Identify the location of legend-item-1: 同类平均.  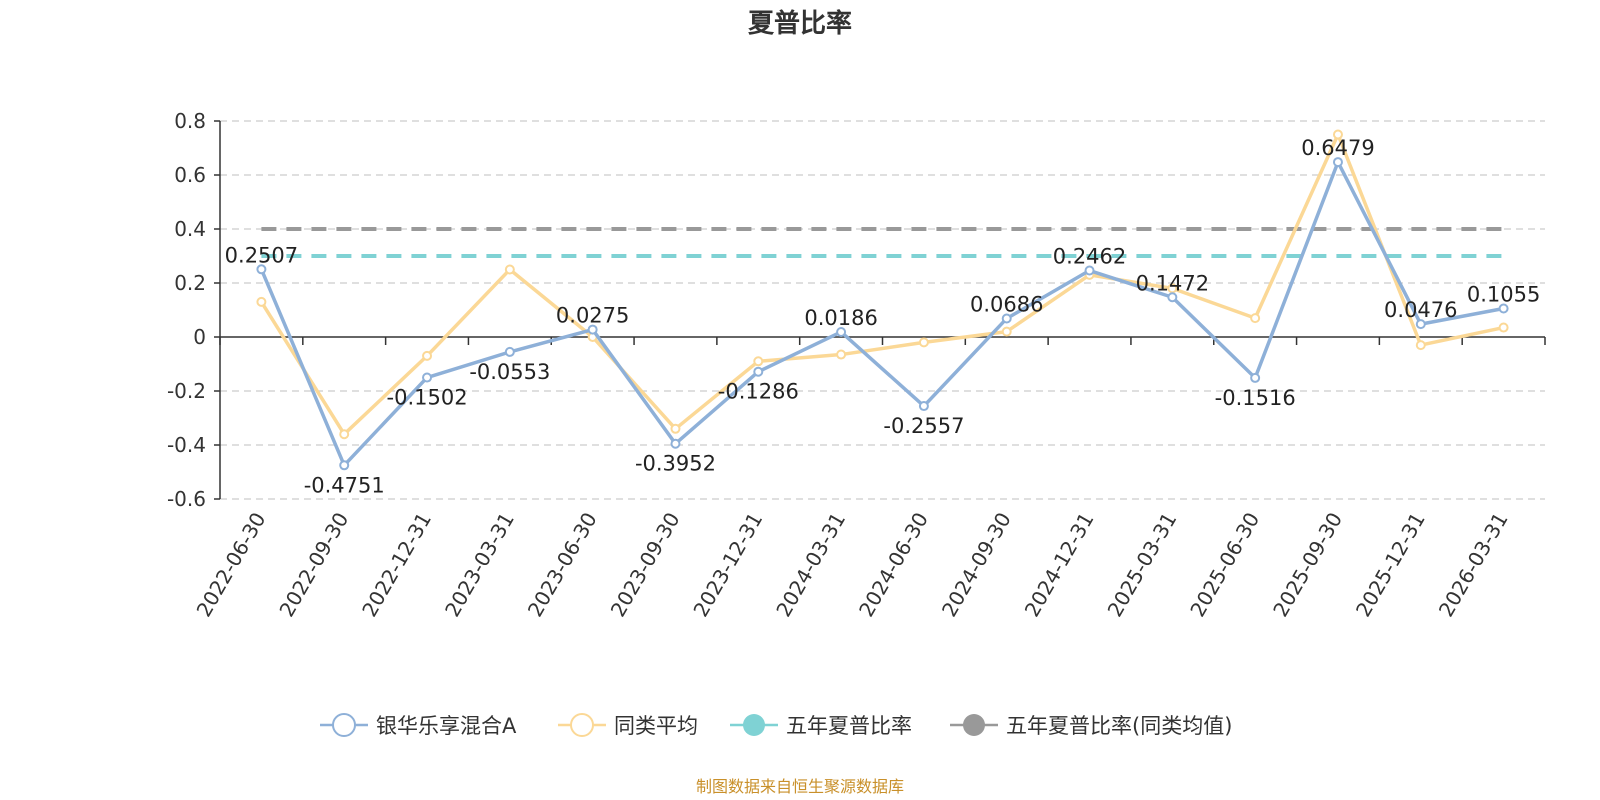
(628, 725).